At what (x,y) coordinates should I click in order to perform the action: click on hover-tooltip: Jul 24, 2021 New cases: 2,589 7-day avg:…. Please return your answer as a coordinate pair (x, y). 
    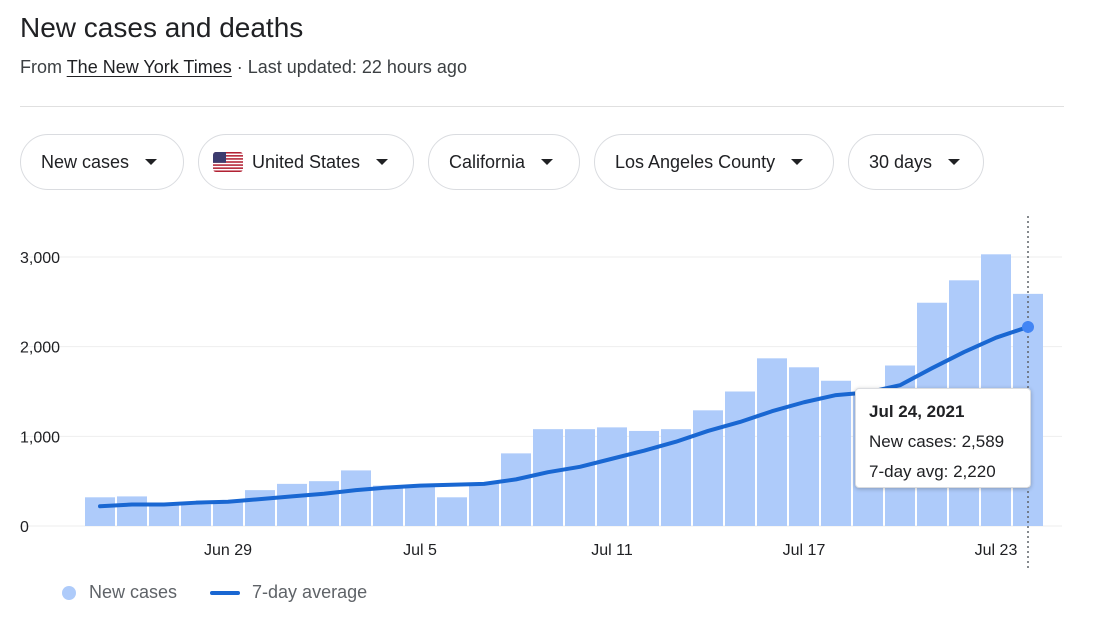
    Looking at the image, I should click on (943, 438).